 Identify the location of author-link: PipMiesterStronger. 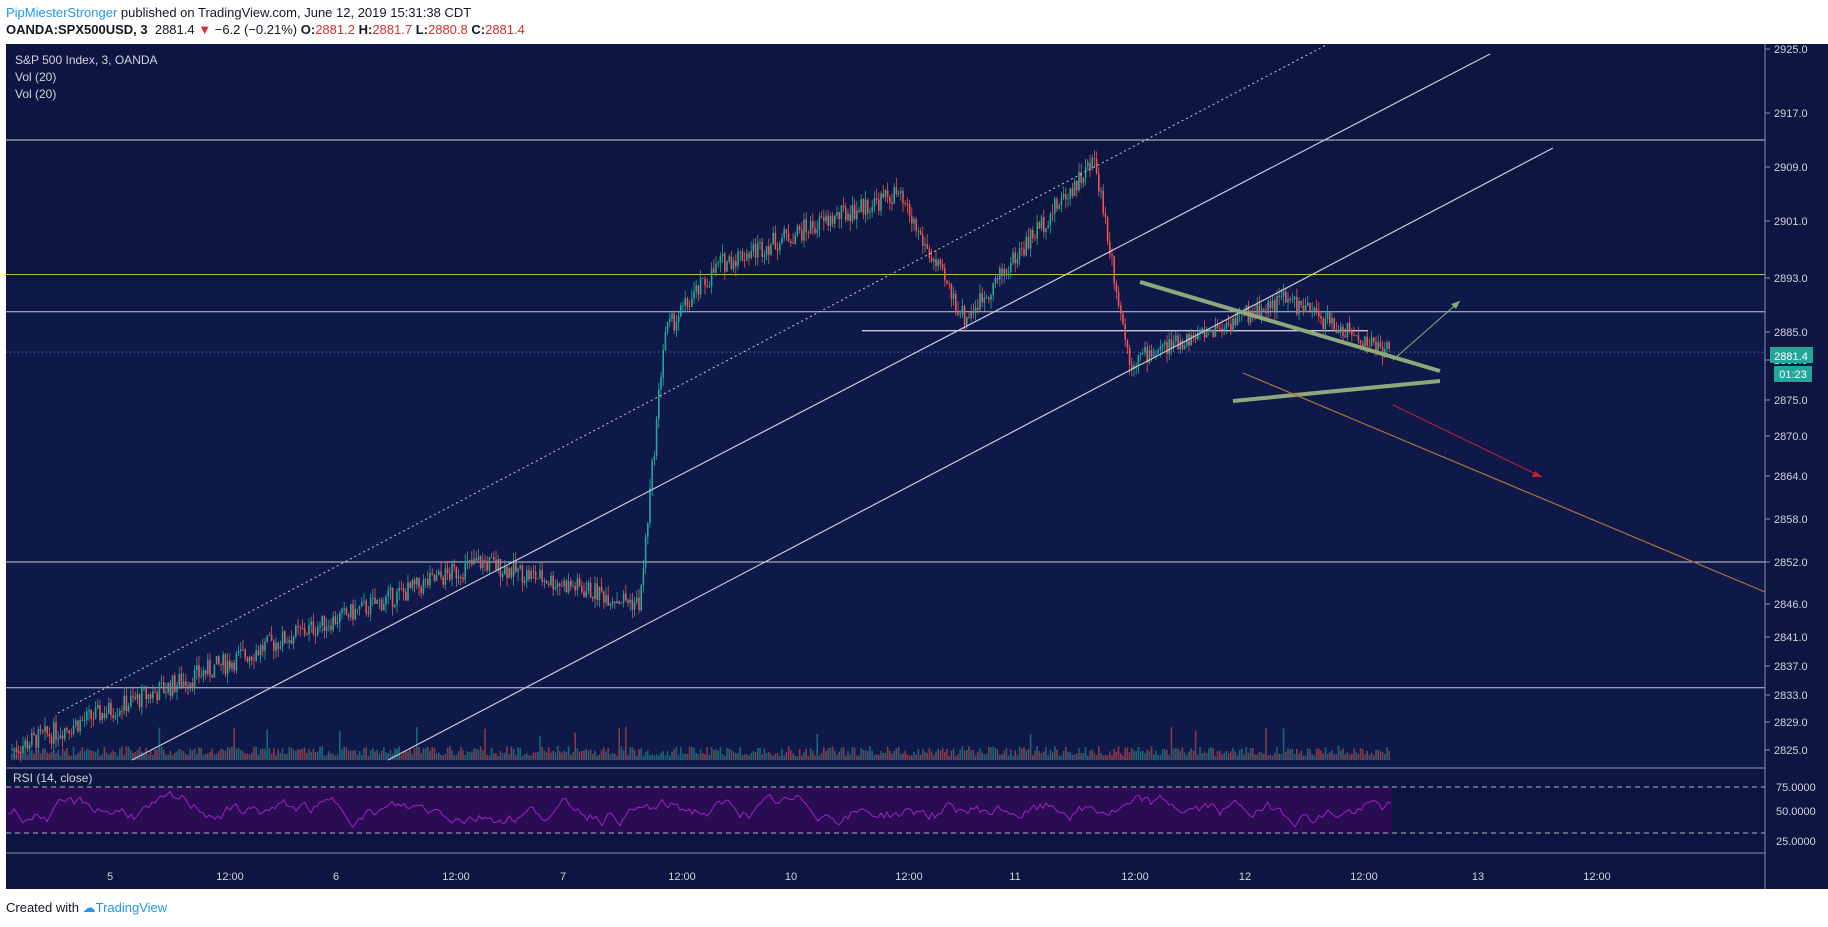
(62, 12).